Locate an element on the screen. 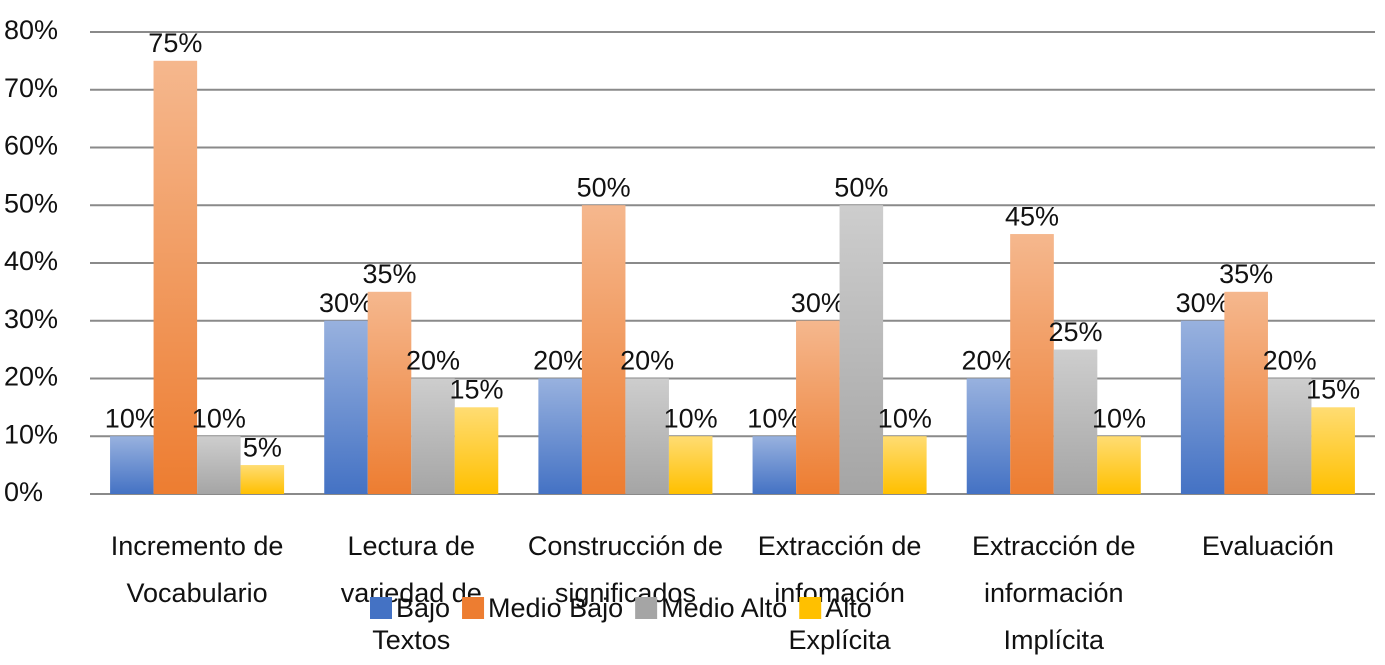  x-tick-label: Evaluación is located at coordinates (1268, 546).